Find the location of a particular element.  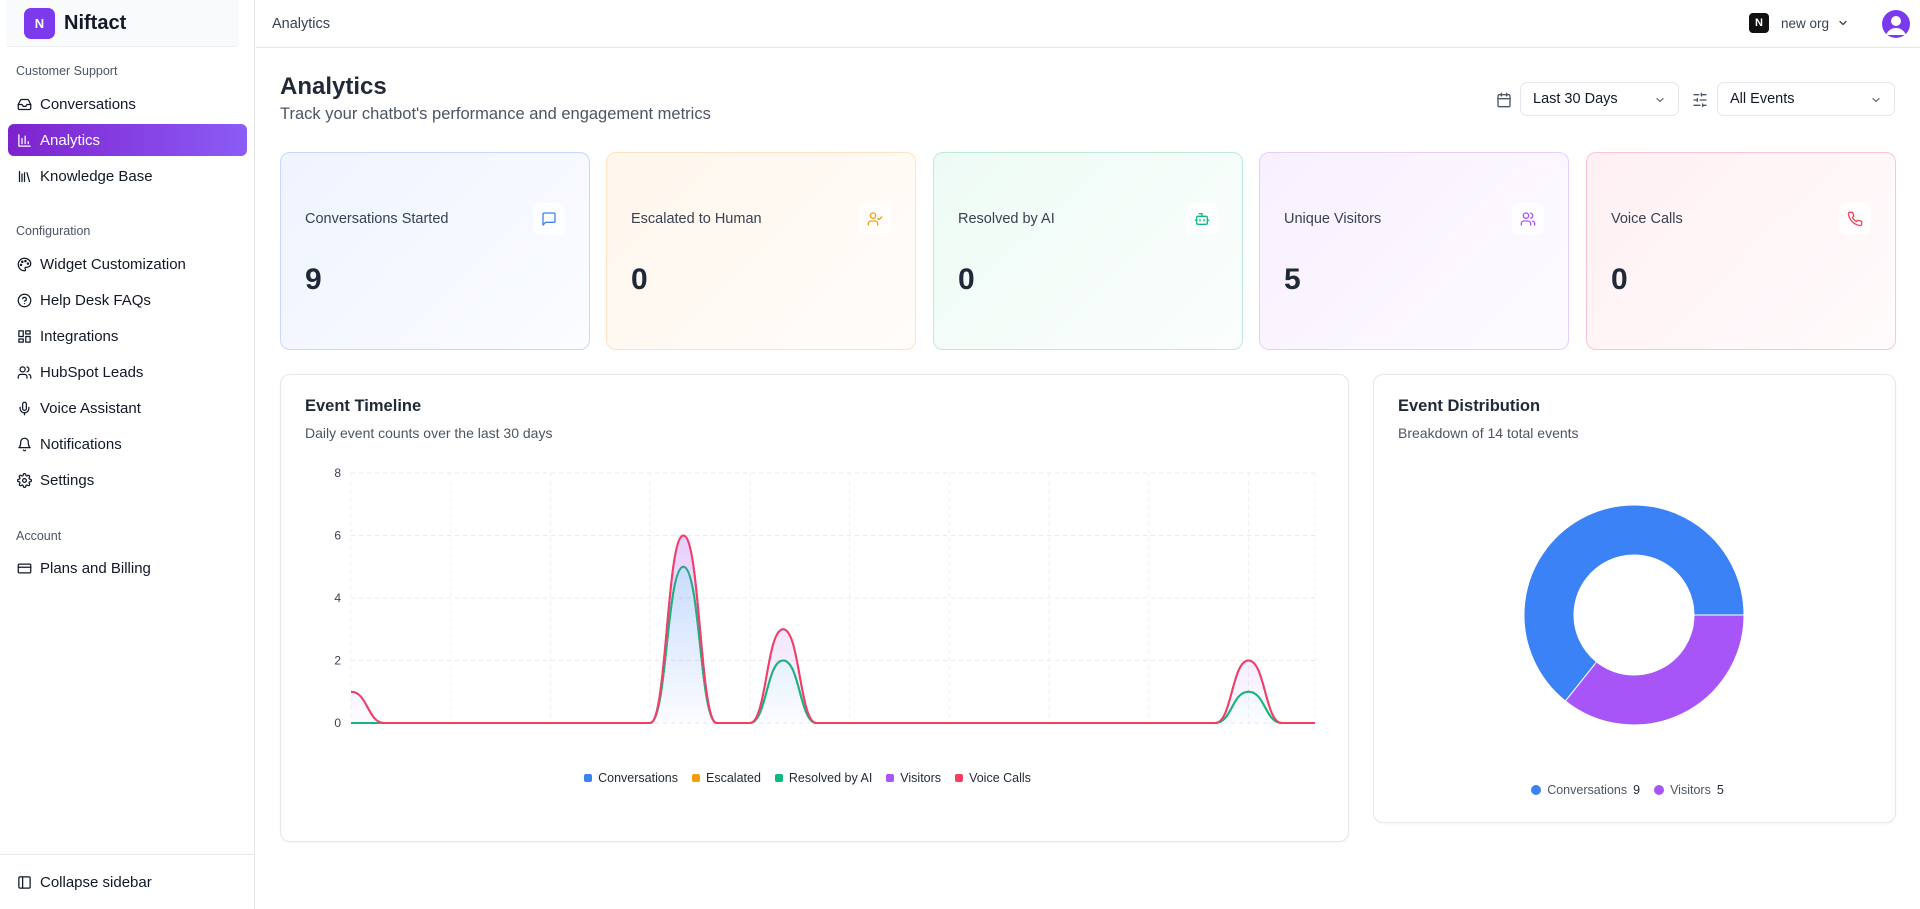

legend-label: Escalated is located at coordinates (733, 778).